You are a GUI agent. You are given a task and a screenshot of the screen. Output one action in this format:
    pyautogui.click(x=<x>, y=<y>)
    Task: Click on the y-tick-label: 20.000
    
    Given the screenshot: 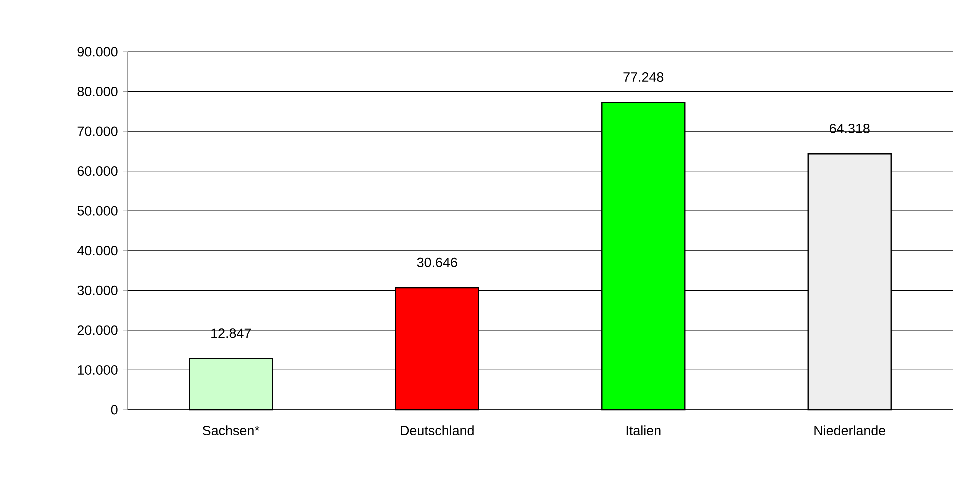 What is the action you would take?
    pyautogui.click(x=98, y=331)
    